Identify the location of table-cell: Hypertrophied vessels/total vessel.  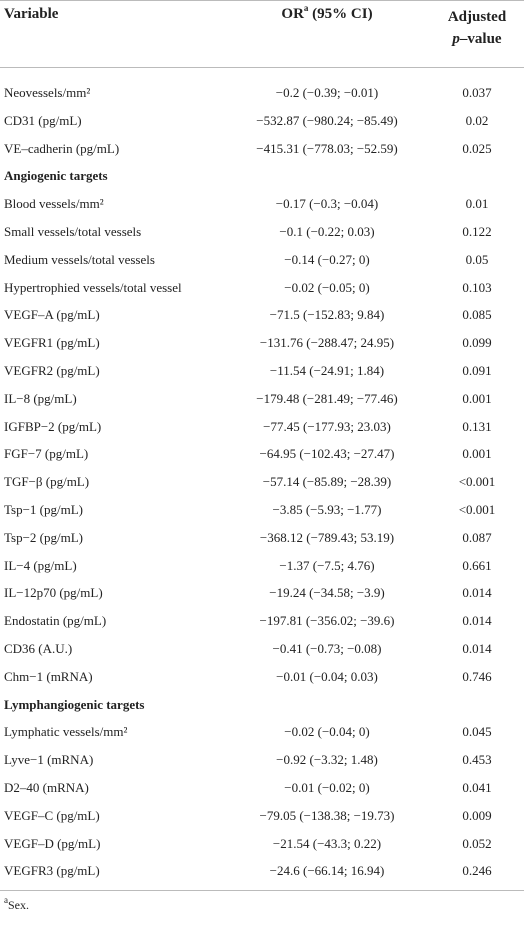
(93, 287).